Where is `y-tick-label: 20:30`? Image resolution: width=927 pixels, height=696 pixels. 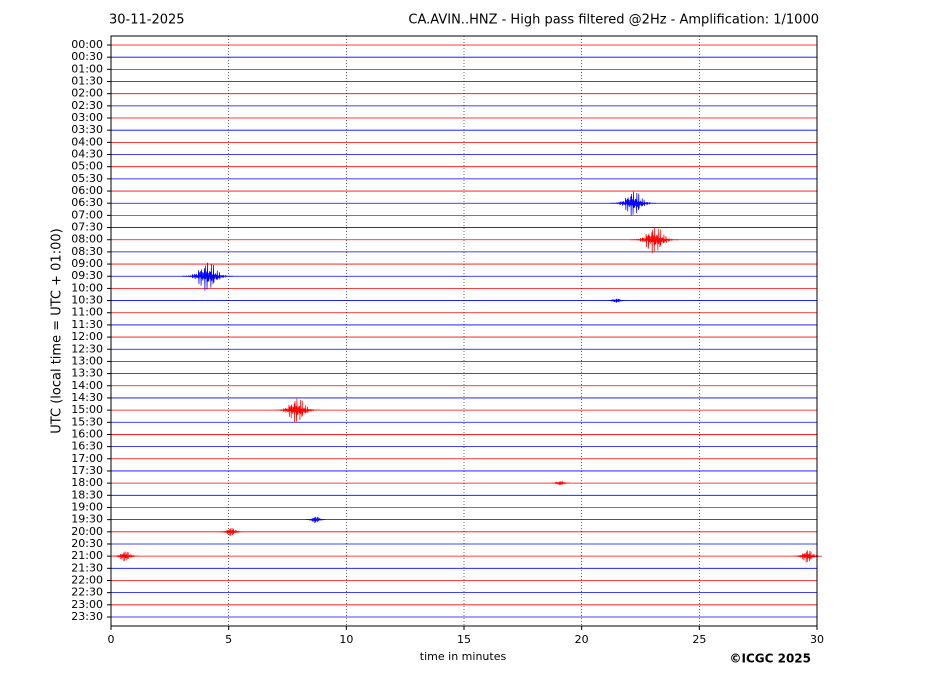
y-tick-label: 20:30 is located at coordinates (87, 543).